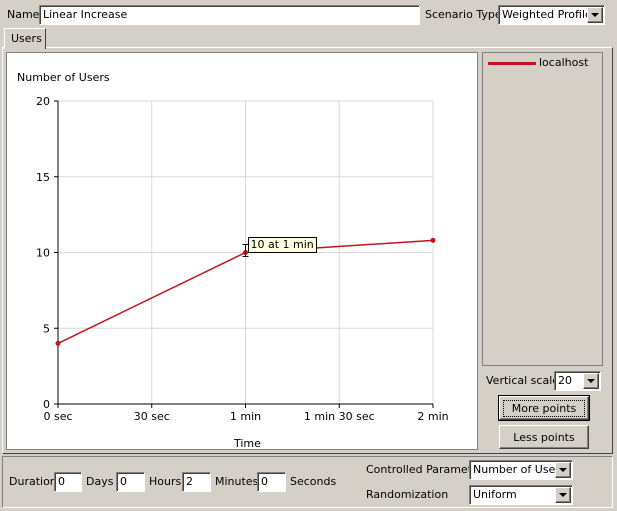  Describe the element at coordinates (152, 416) in the screenshot. I see `x-tick-label: 30 sec` at that location.